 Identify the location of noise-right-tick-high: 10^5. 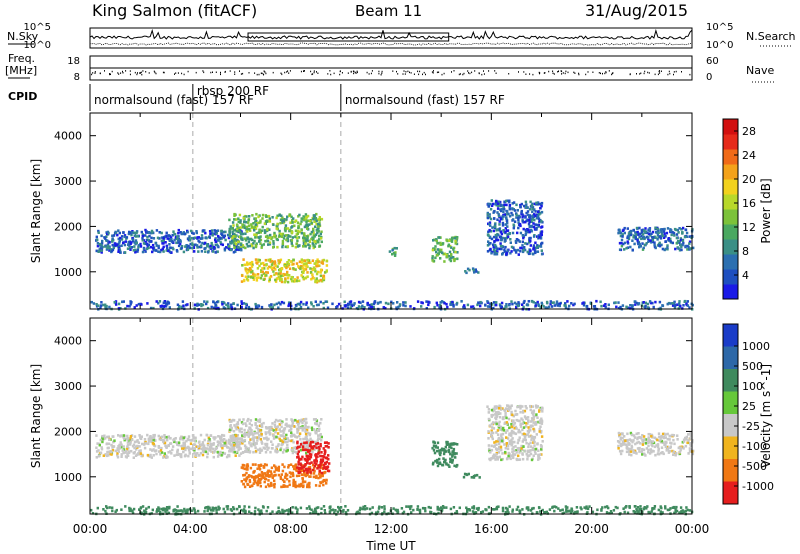
(719, 27).